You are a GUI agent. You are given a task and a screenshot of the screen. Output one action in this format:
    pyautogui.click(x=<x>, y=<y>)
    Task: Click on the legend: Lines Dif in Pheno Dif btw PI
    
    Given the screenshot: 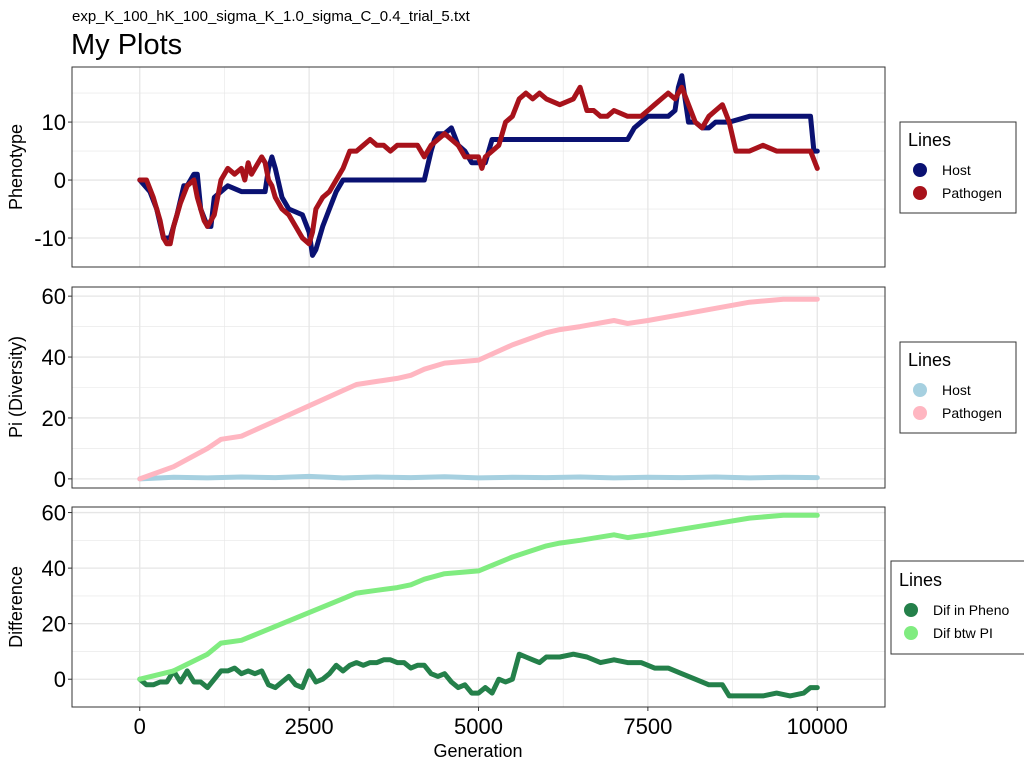 What is the action you would take?
    pyautogui.click(x=957, y=607)
    